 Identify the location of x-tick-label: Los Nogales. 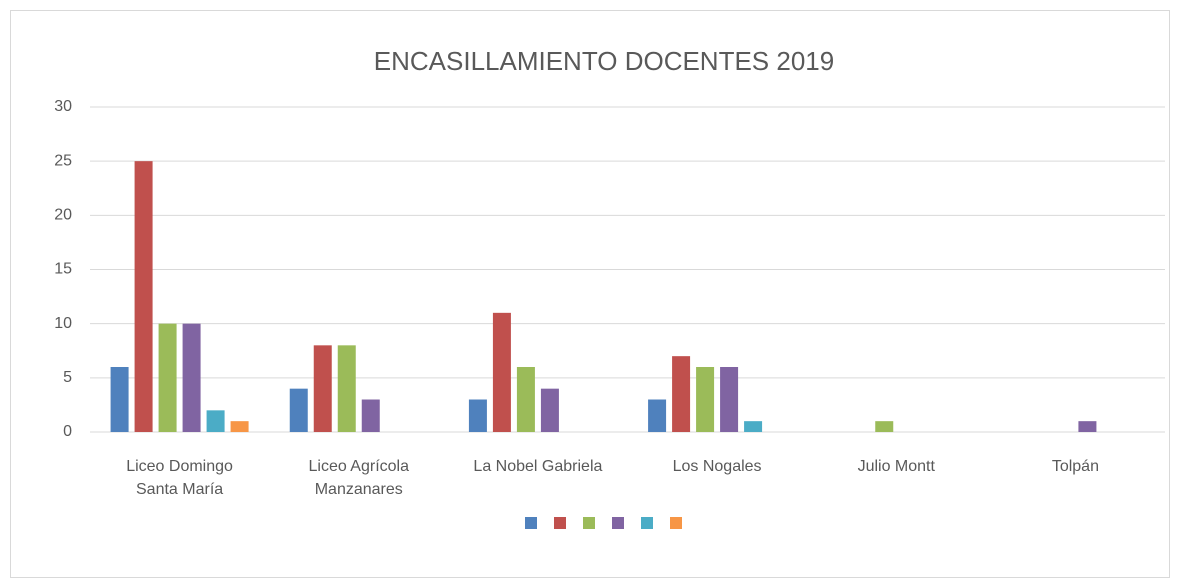
(717, 466).